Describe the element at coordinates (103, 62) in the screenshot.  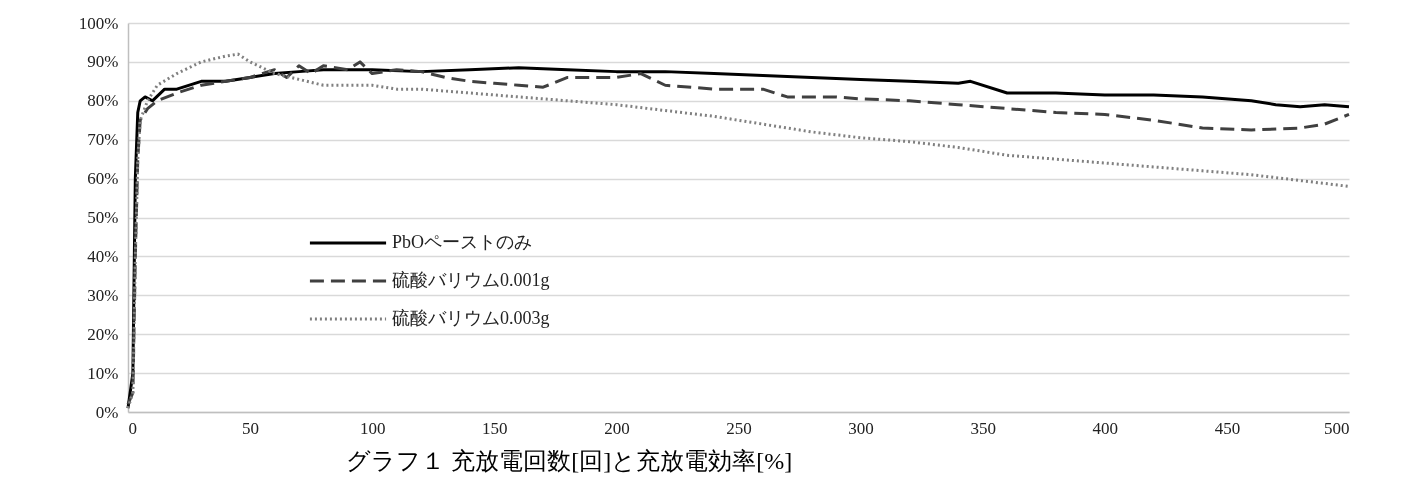
I see `y-tick-label: 90%` at that location.